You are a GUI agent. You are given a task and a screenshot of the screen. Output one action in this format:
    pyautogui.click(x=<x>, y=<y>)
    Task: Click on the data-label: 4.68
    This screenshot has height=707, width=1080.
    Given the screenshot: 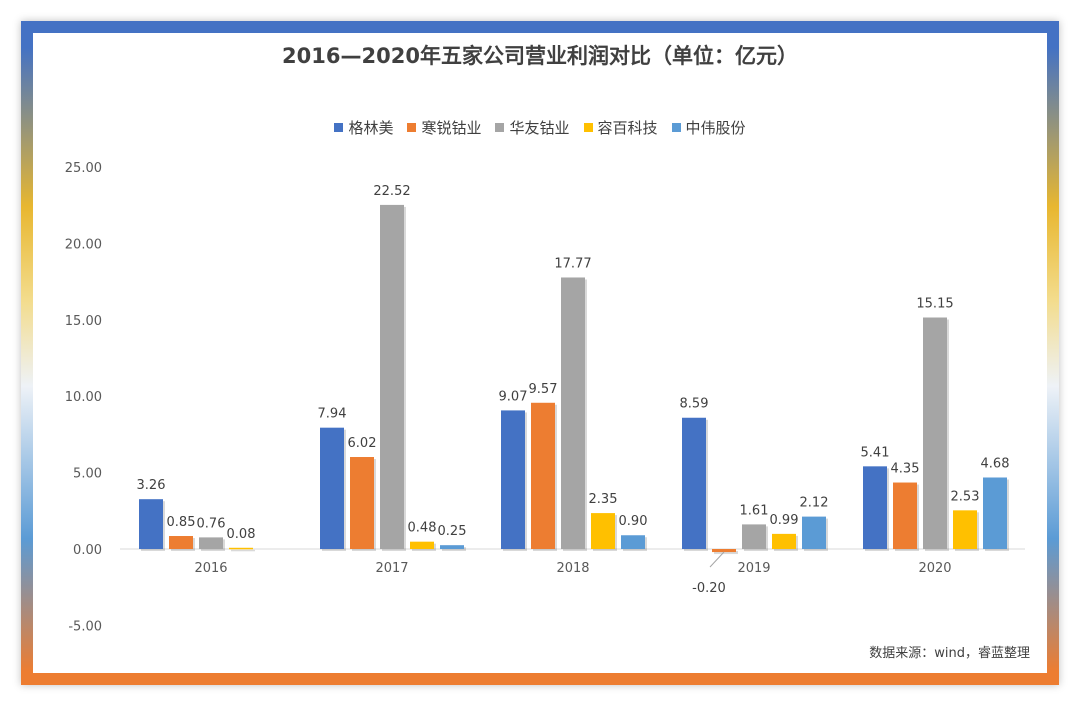 What is the action you would take?
    pyautogui.click(x=995, y=463)
    